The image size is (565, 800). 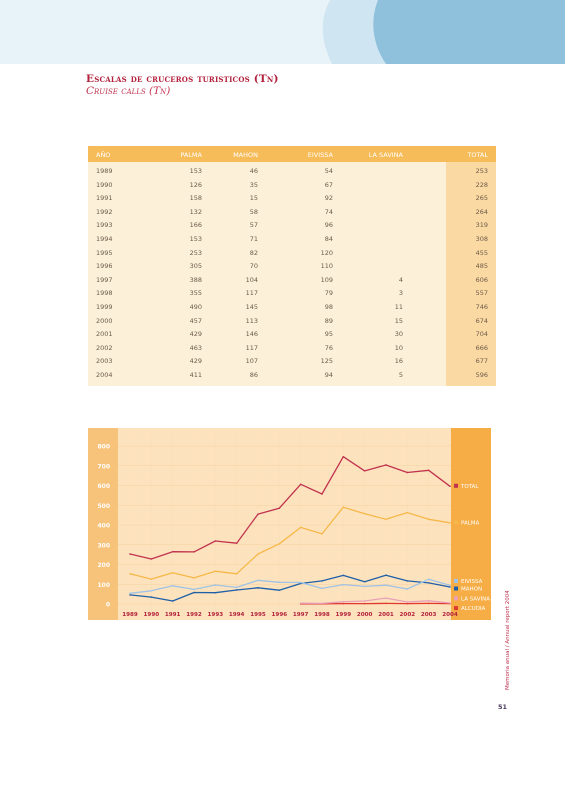 I want to click on table-cell-mahon: 146, so click(x=251, y=334).